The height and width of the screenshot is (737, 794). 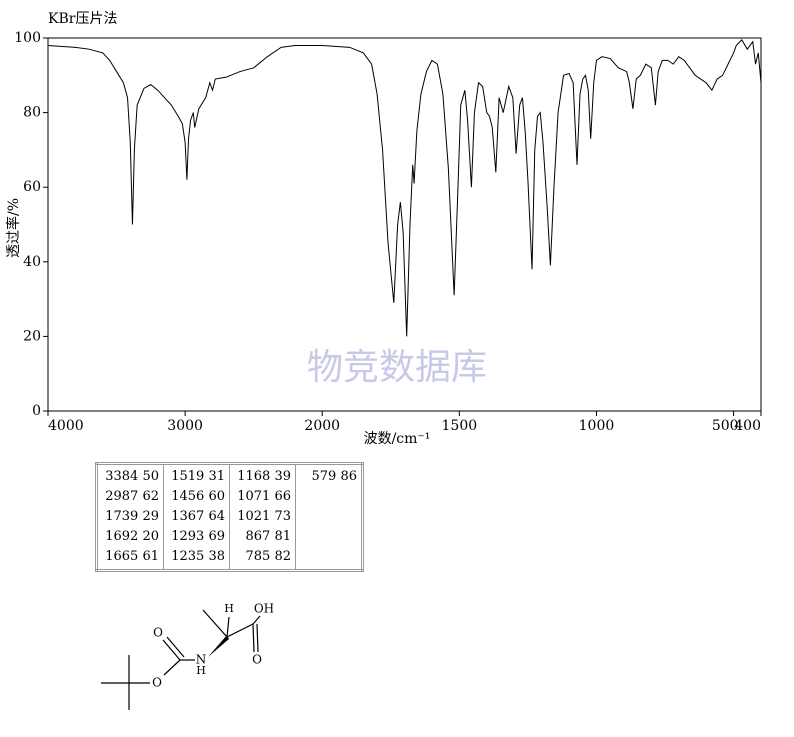 What do you see at coordinates (32, 187) in the screenshot?
I see `y-tick-label: 60` at bounding box center [32, 187].